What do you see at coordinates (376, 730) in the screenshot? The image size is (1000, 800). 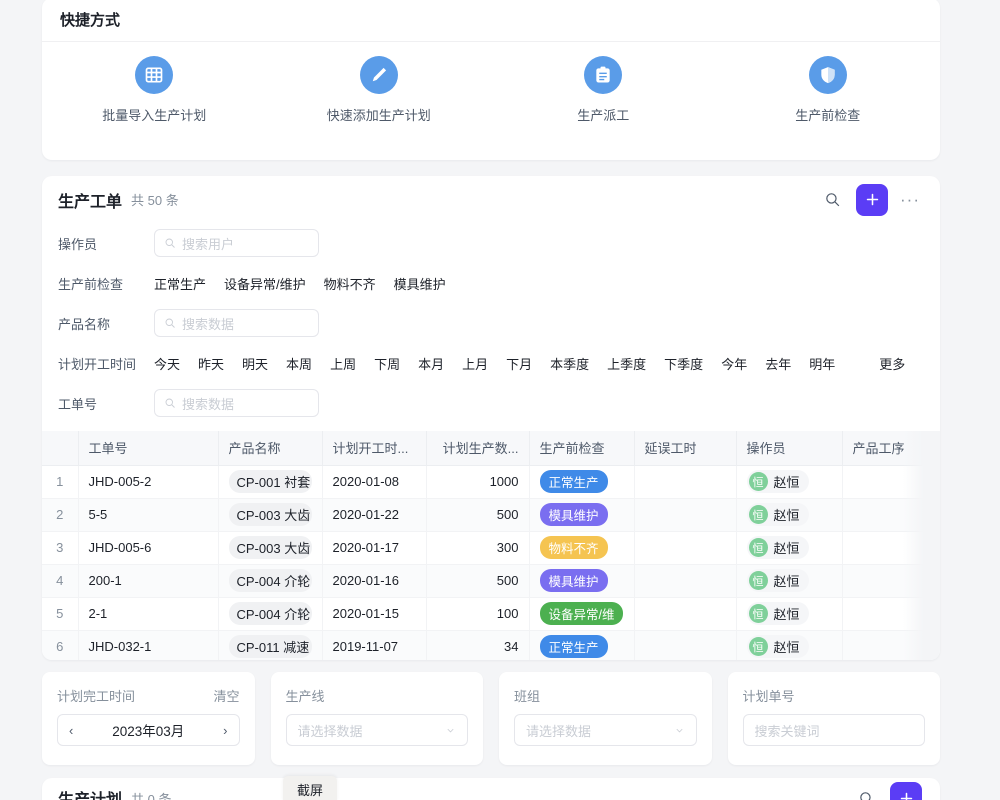 I see `production-line-select: 请选择数据` at bounding box center [376, 730].